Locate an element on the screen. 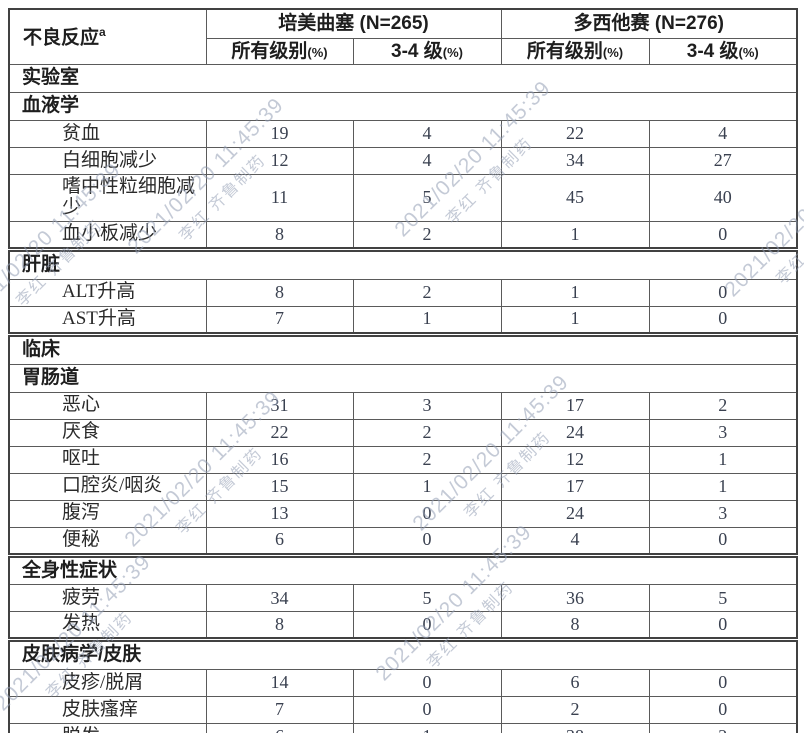  subheader-grade34-pemetrexed: 3-4 级(%) is located at coordinates (427, 51).